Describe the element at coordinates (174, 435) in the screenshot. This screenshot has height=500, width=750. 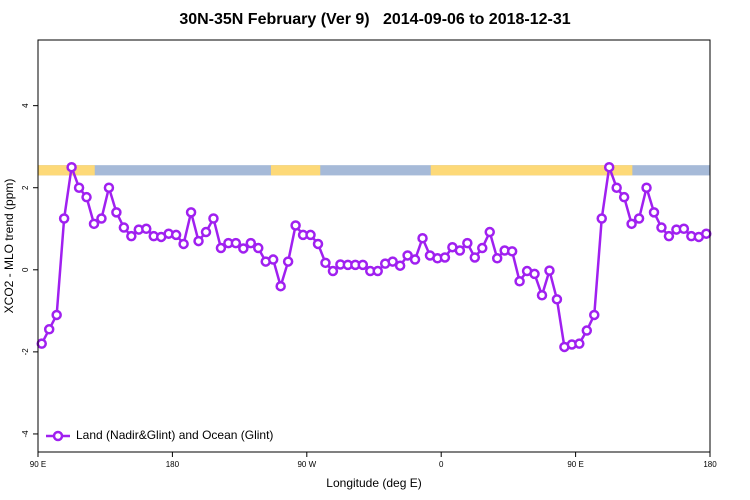
I see `legend-label: Land (Nadir&Glint) and Ocean (Glint)` at that location.